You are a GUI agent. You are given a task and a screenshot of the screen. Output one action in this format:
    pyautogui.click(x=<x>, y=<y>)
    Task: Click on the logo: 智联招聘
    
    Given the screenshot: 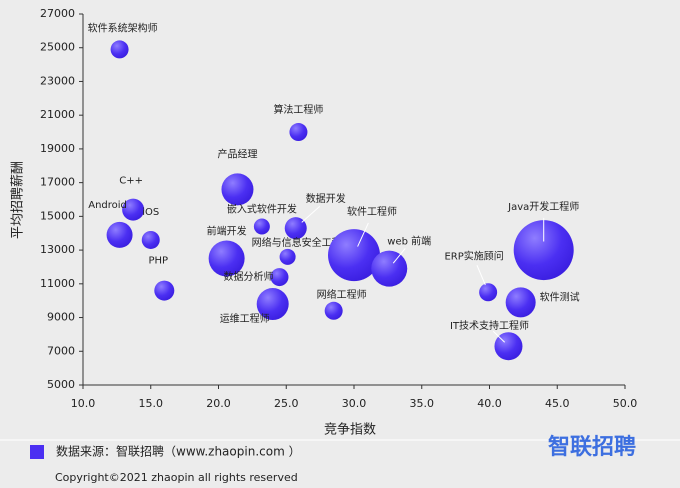 What is the action you would take?
    pyautogui.click(x=592, y=447)
    